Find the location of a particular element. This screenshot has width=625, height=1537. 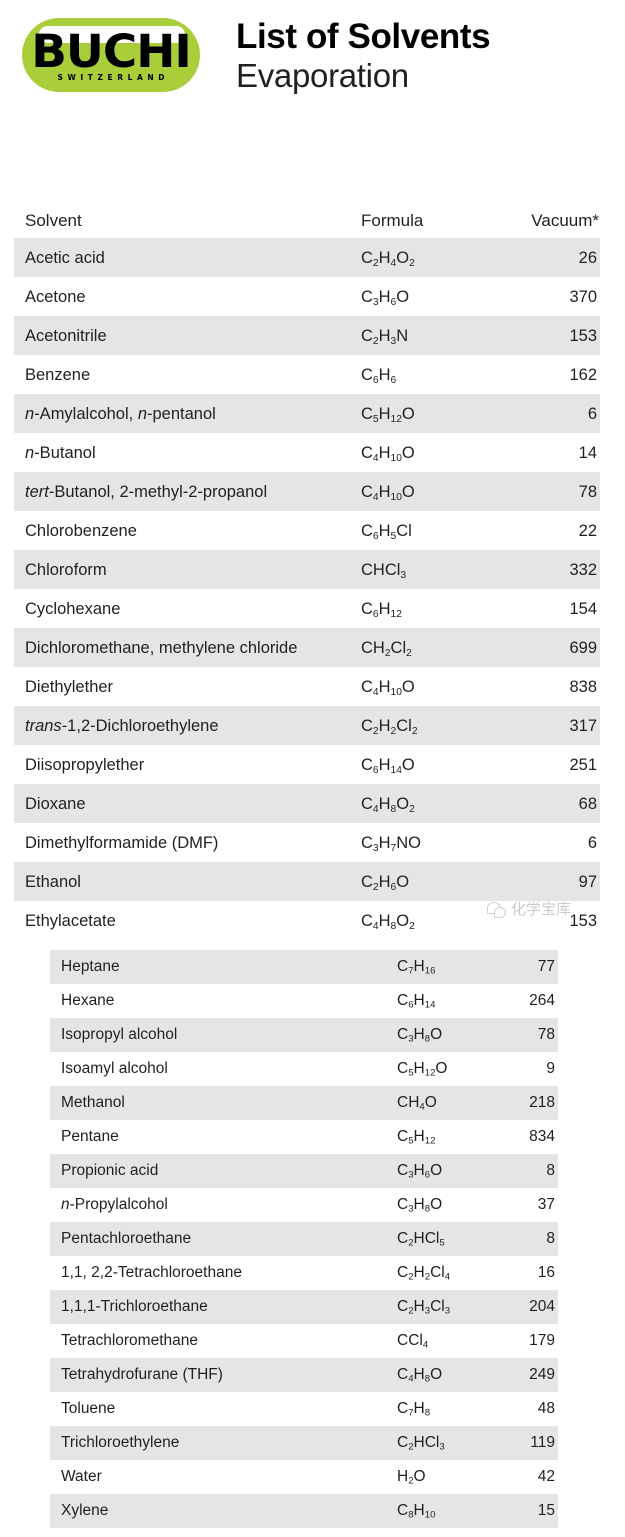

cell-vacuum-value: 179 is located at coordinates (542, 1340).